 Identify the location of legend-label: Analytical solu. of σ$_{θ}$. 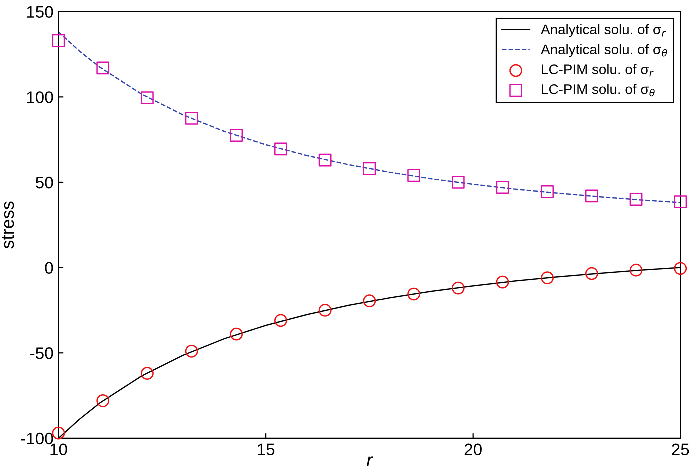
(604, 51).